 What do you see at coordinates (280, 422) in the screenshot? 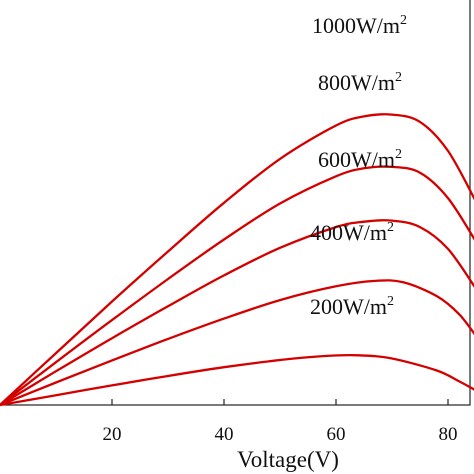
I see `x-ticks-group: 20 40 60 80` at bounding box center [280, 422].